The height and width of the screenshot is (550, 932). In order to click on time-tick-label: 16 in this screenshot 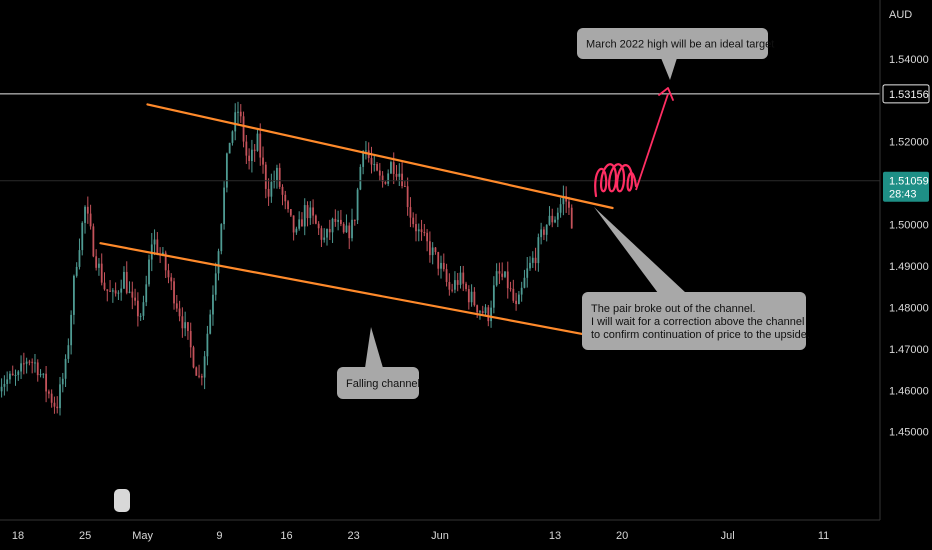, I will do `click(286, 536)`.